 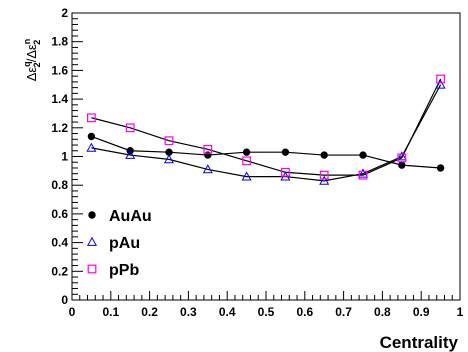 What do you see at coordinates (64, 157) in the screenshot?
I see `y-tick-label: 1` at bounding box center [64, 157].